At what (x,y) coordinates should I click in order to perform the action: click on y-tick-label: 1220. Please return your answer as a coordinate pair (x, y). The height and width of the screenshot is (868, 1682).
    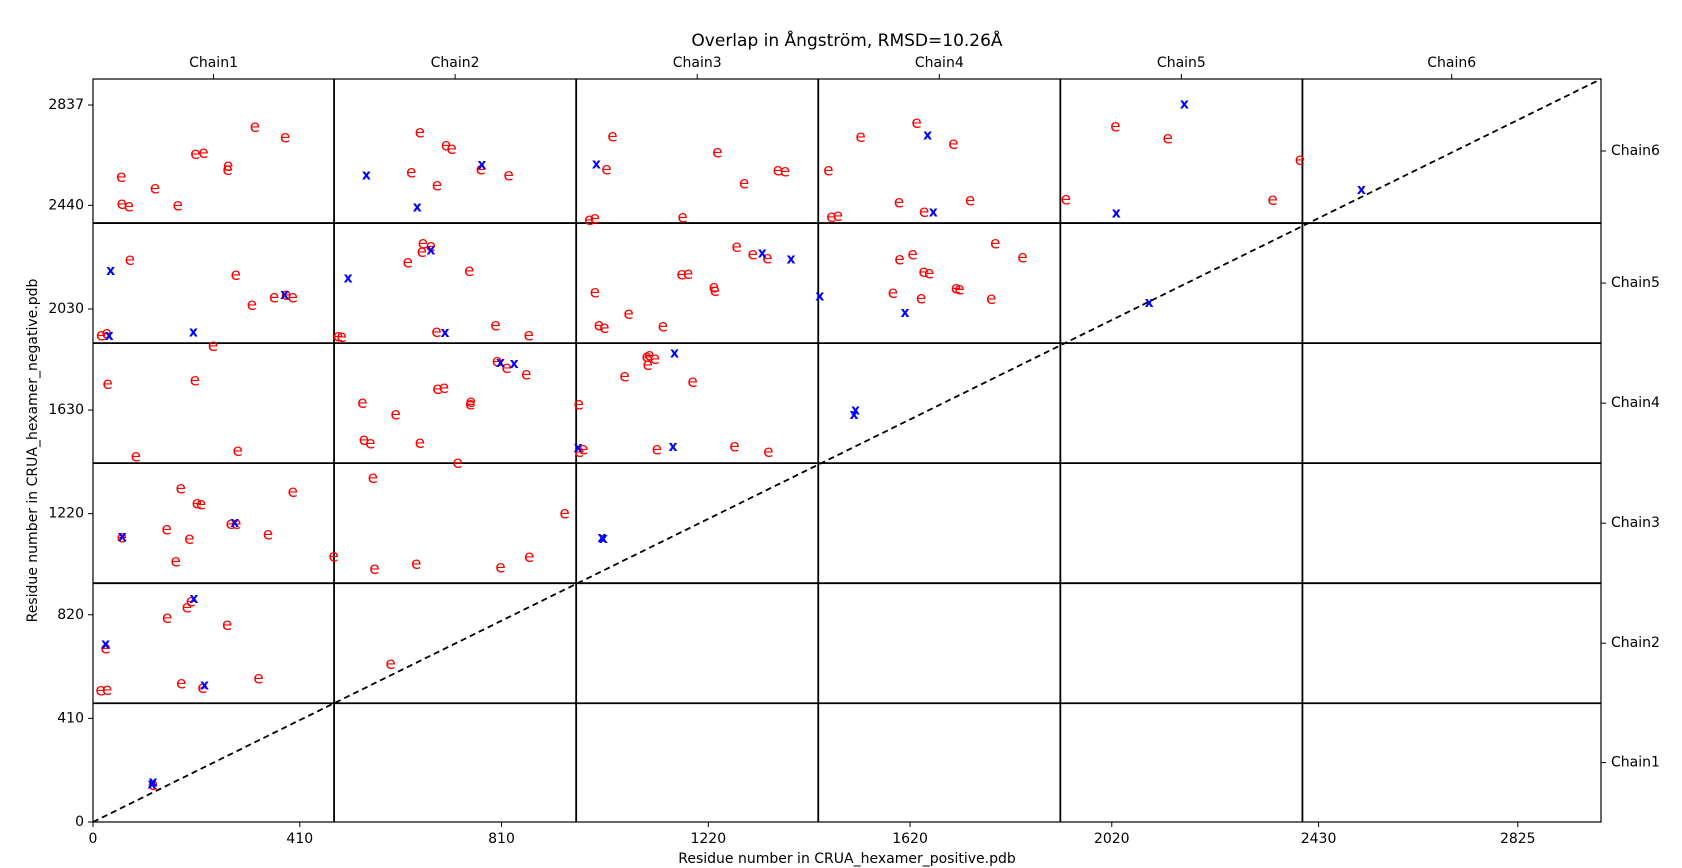
    Looking at the image, I should click on (66, 514).